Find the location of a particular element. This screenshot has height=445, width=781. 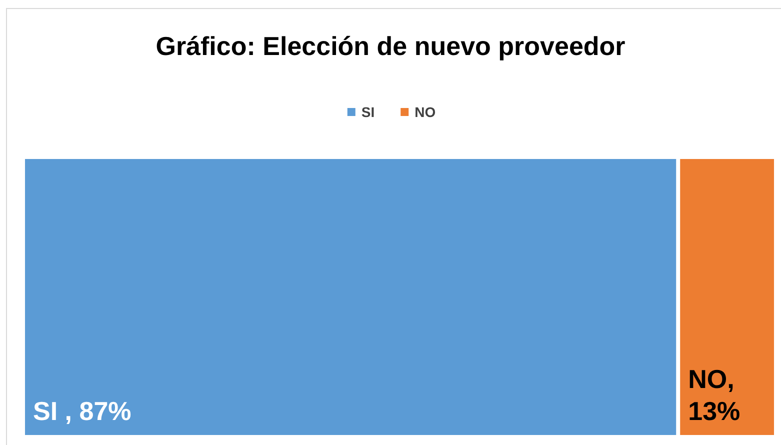

data-label: SI , 87% is located at coordinates (82, 411).